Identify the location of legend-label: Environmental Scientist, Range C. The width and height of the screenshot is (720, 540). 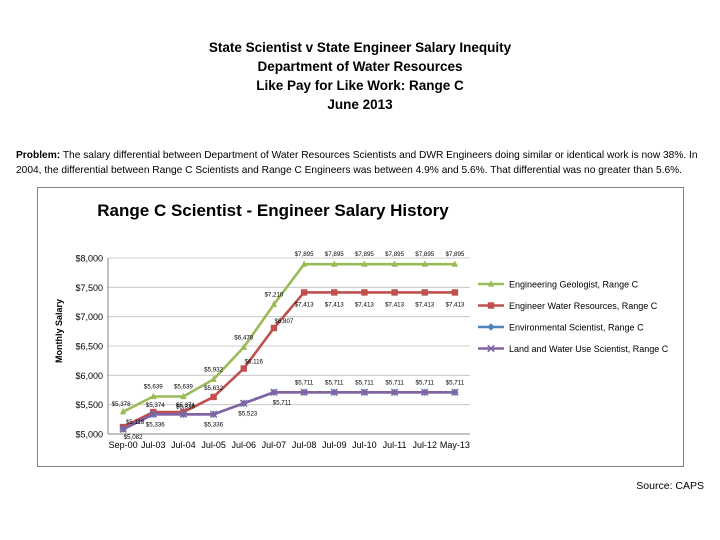
(576, 328).